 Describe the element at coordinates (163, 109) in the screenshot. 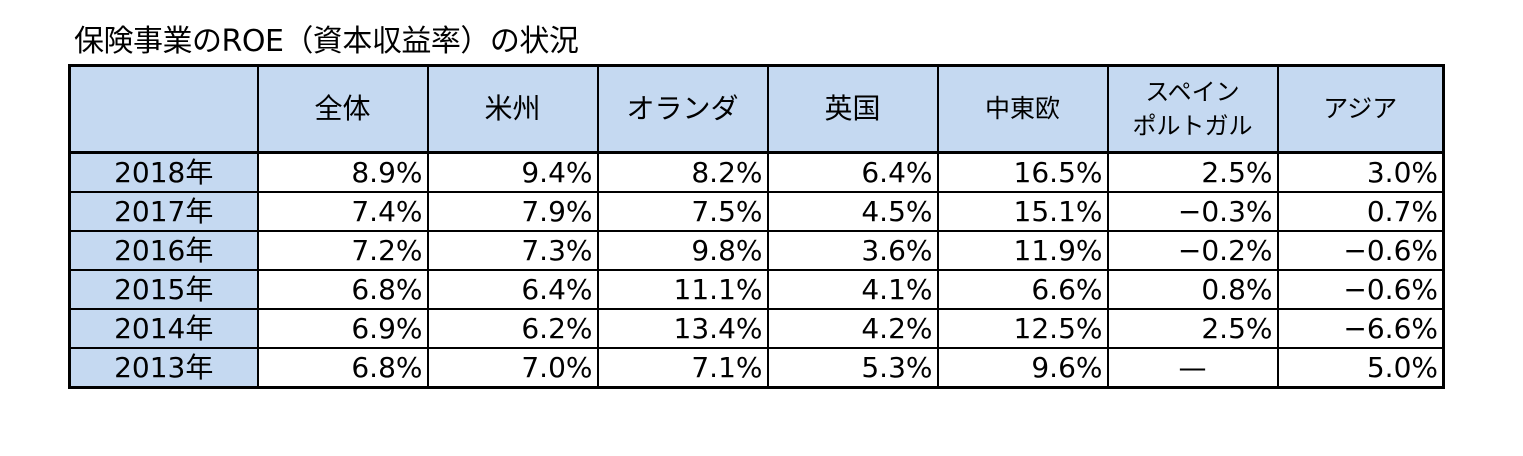

I see `header-corner-cell` at that location.